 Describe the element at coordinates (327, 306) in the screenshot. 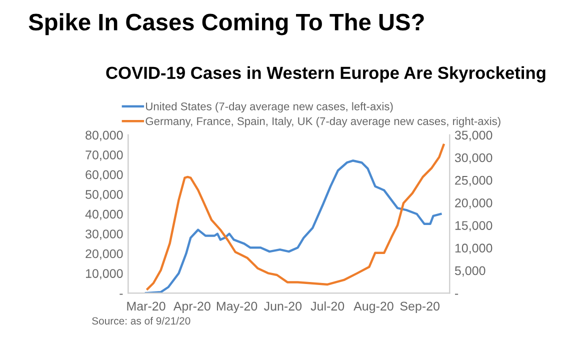

I see `x-tick-label: Jul-20` at that location.